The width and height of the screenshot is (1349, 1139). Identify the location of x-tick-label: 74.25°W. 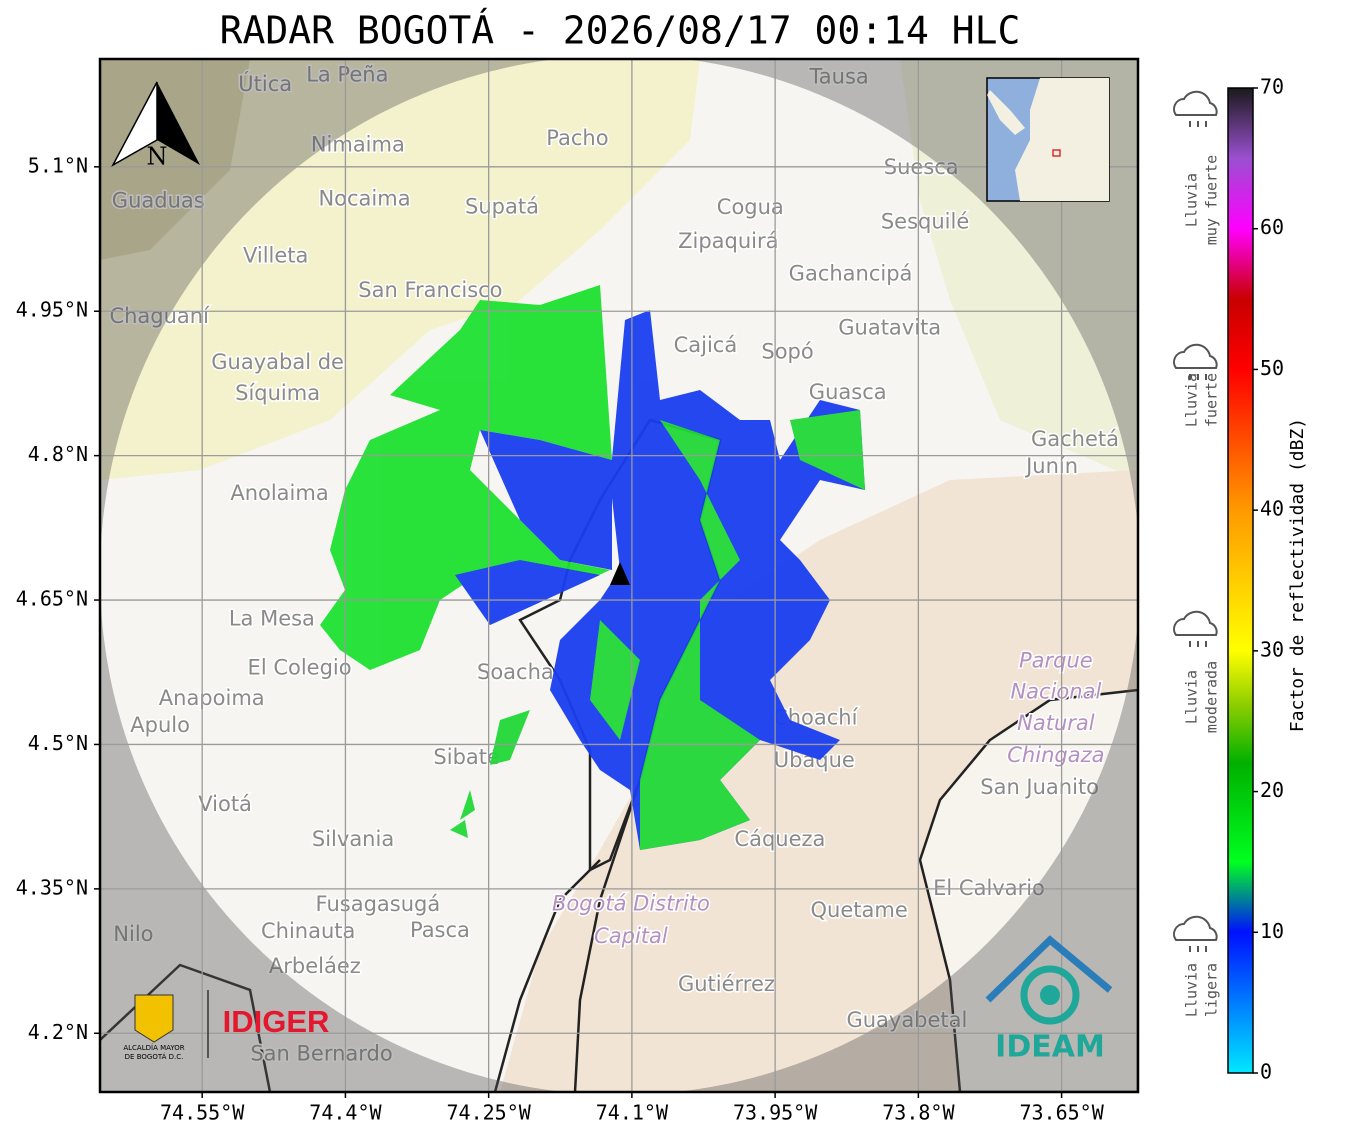
(489, 1113).